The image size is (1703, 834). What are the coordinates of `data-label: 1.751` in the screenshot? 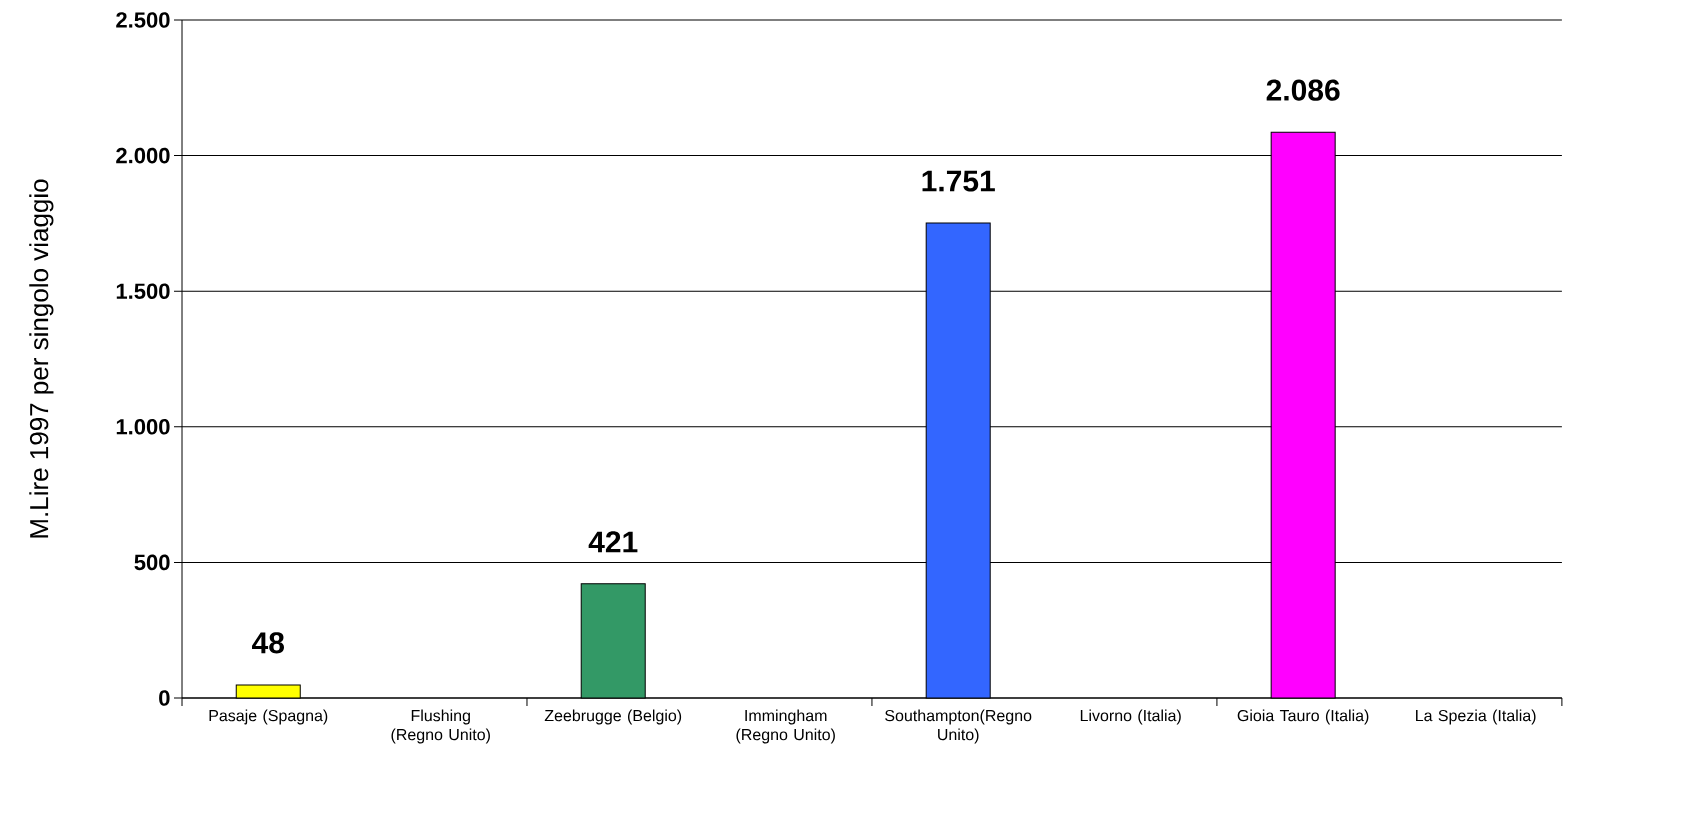 It's located at (958, 181).